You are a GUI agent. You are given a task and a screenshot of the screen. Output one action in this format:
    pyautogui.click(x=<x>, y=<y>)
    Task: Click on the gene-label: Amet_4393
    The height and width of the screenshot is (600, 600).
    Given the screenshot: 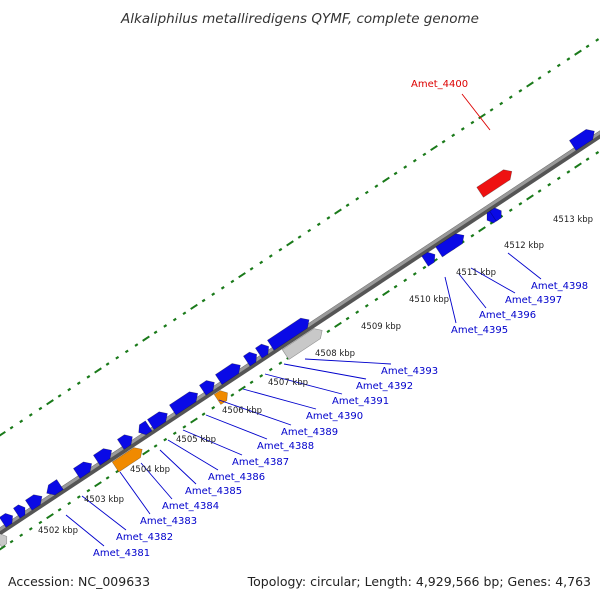 What is the action you would take?
    pyautogui.click(x=409, y=371)
    